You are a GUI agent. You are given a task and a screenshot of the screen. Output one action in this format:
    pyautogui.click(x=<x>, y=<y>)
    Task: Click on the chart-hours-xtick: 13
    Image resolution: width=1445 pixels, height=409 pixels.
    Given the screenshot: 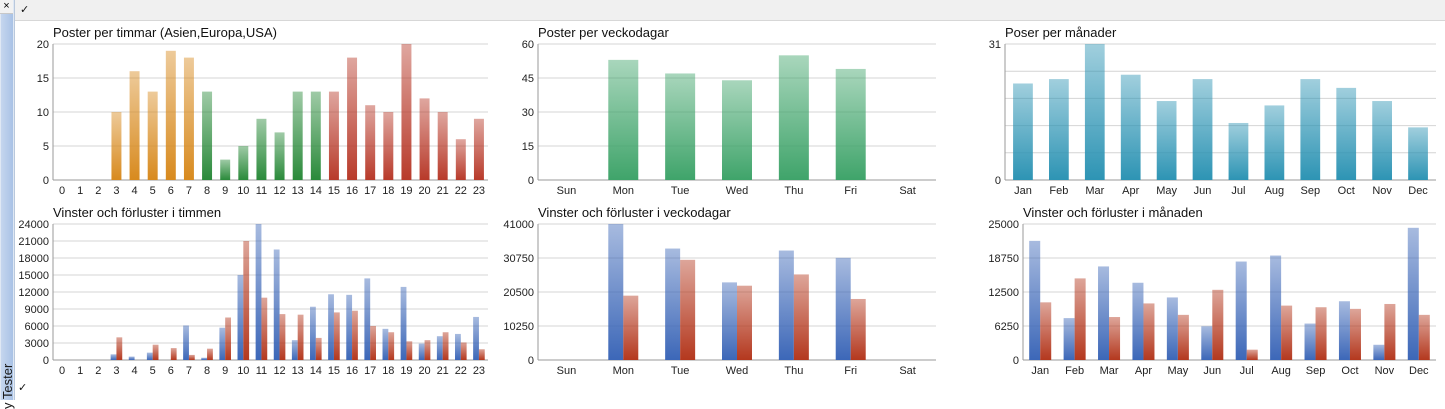 What is the action you would take?
    pyautogui.click(x=298, y=191)
    